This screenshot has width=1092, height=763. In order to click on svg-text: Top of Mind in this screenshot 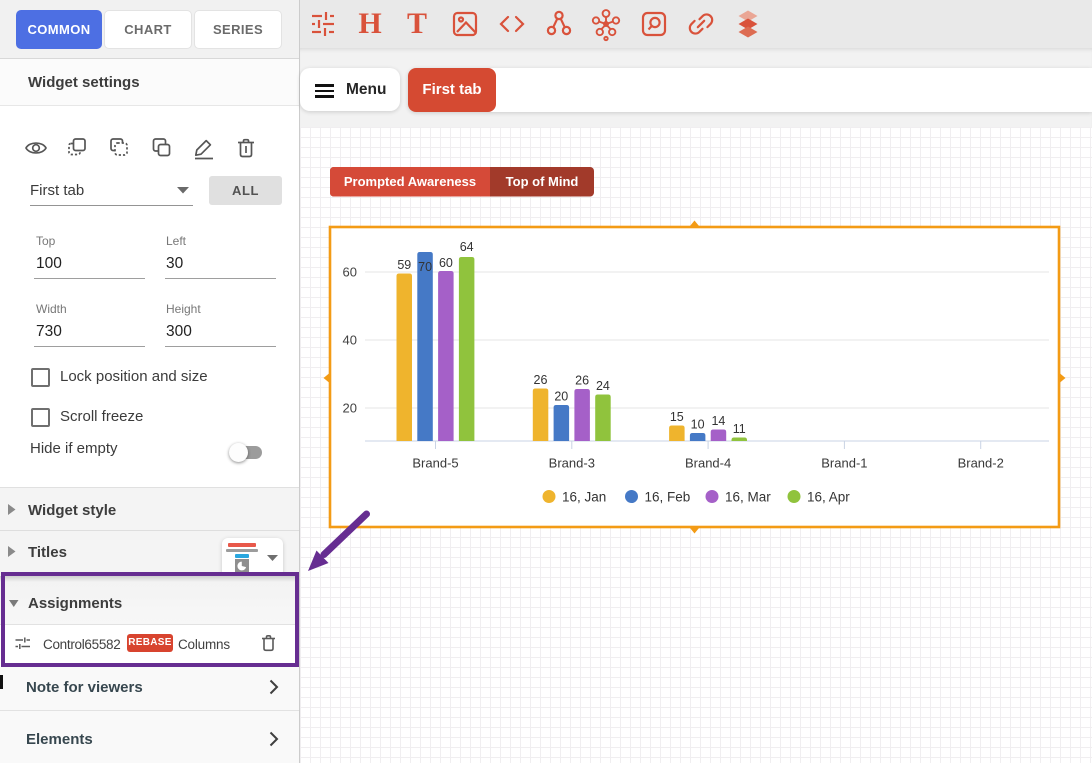, I will do `click(542, 181)`.